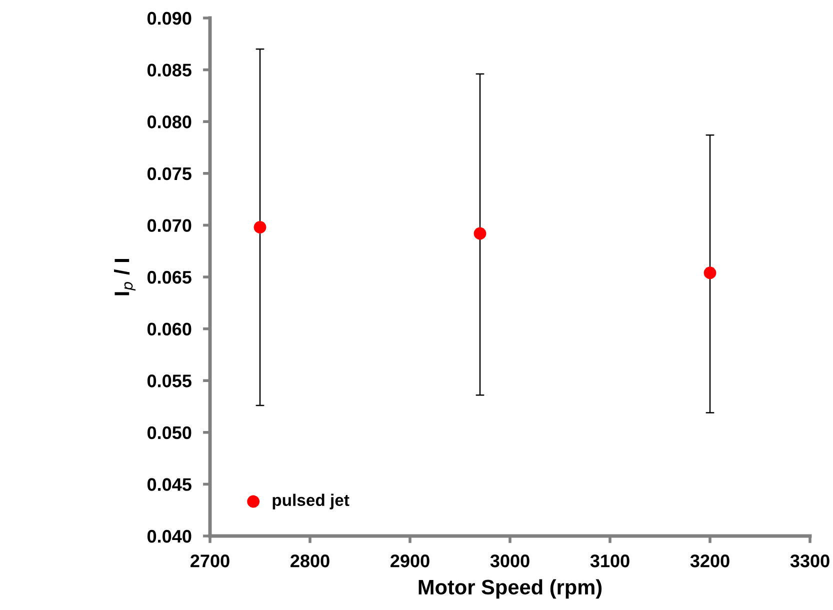 The width and height of the screenshot is (833, 610). I want to click on x-axis-title: Motor Speed (rpm), so click(510, 589).